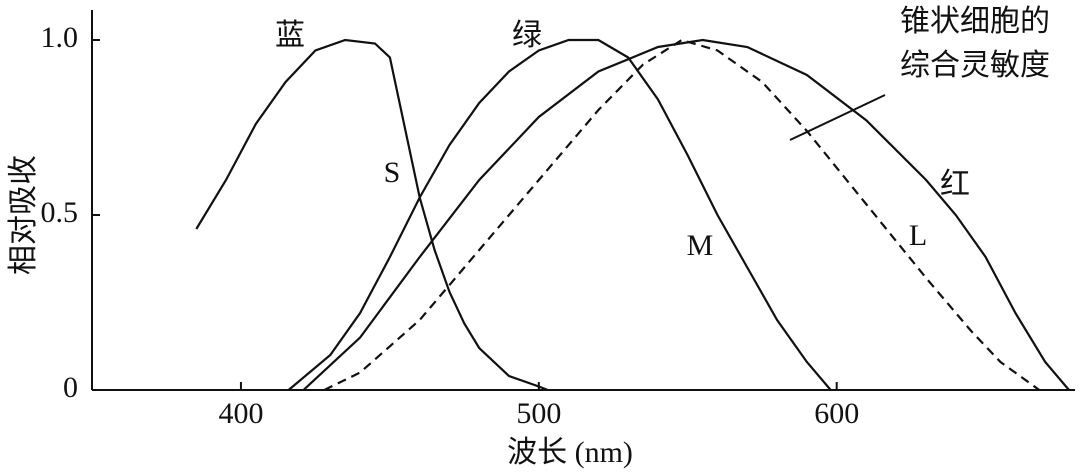 This screenshot has width=1080, height=476. Describe the element at coordinates (538, 413) in the screenshot. I see `x-tick-label: 500` at that location.